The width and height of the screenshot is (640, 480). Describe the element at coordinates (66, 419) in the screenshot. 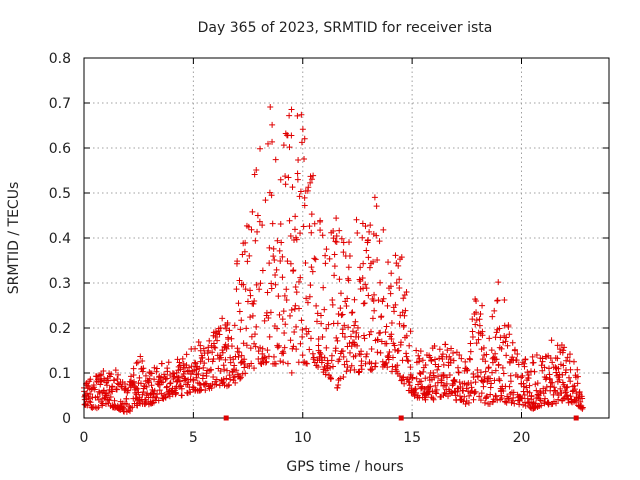

I see `y-tick-label: 0` at that location.